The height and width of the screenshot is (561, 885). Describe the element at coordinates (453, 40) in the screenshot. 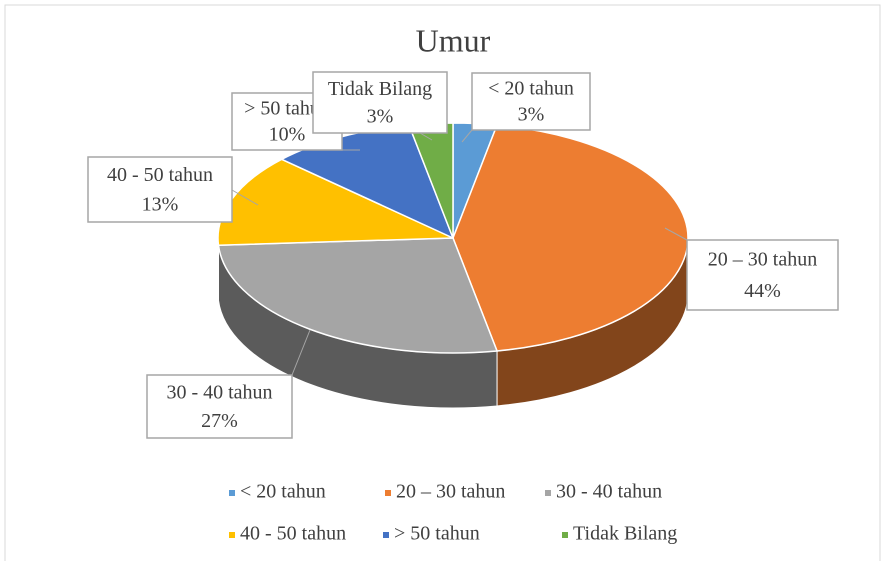

I see `chart-title: Umur` at that location.